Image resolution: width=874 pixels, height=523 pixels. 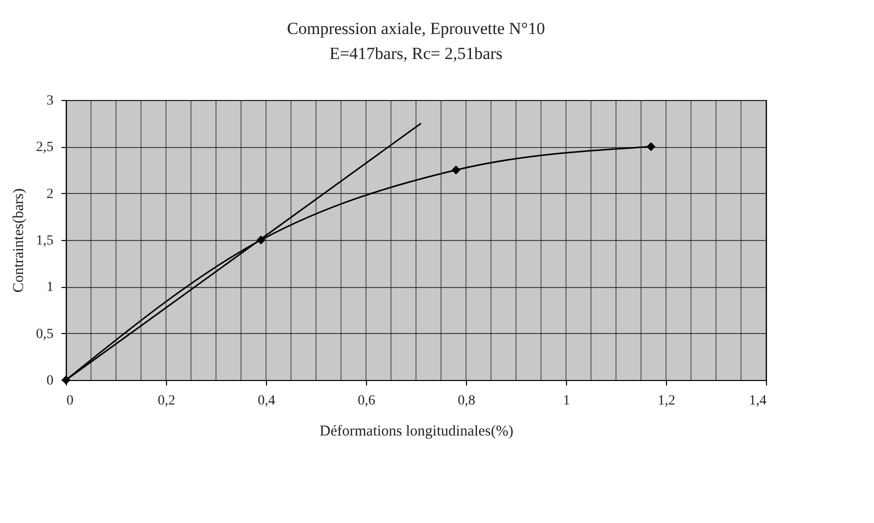 What do you see at coordinates (757, 401) in the screenshot?
I see `x-tick-label: 1,4` at bounding box center [757, 401].